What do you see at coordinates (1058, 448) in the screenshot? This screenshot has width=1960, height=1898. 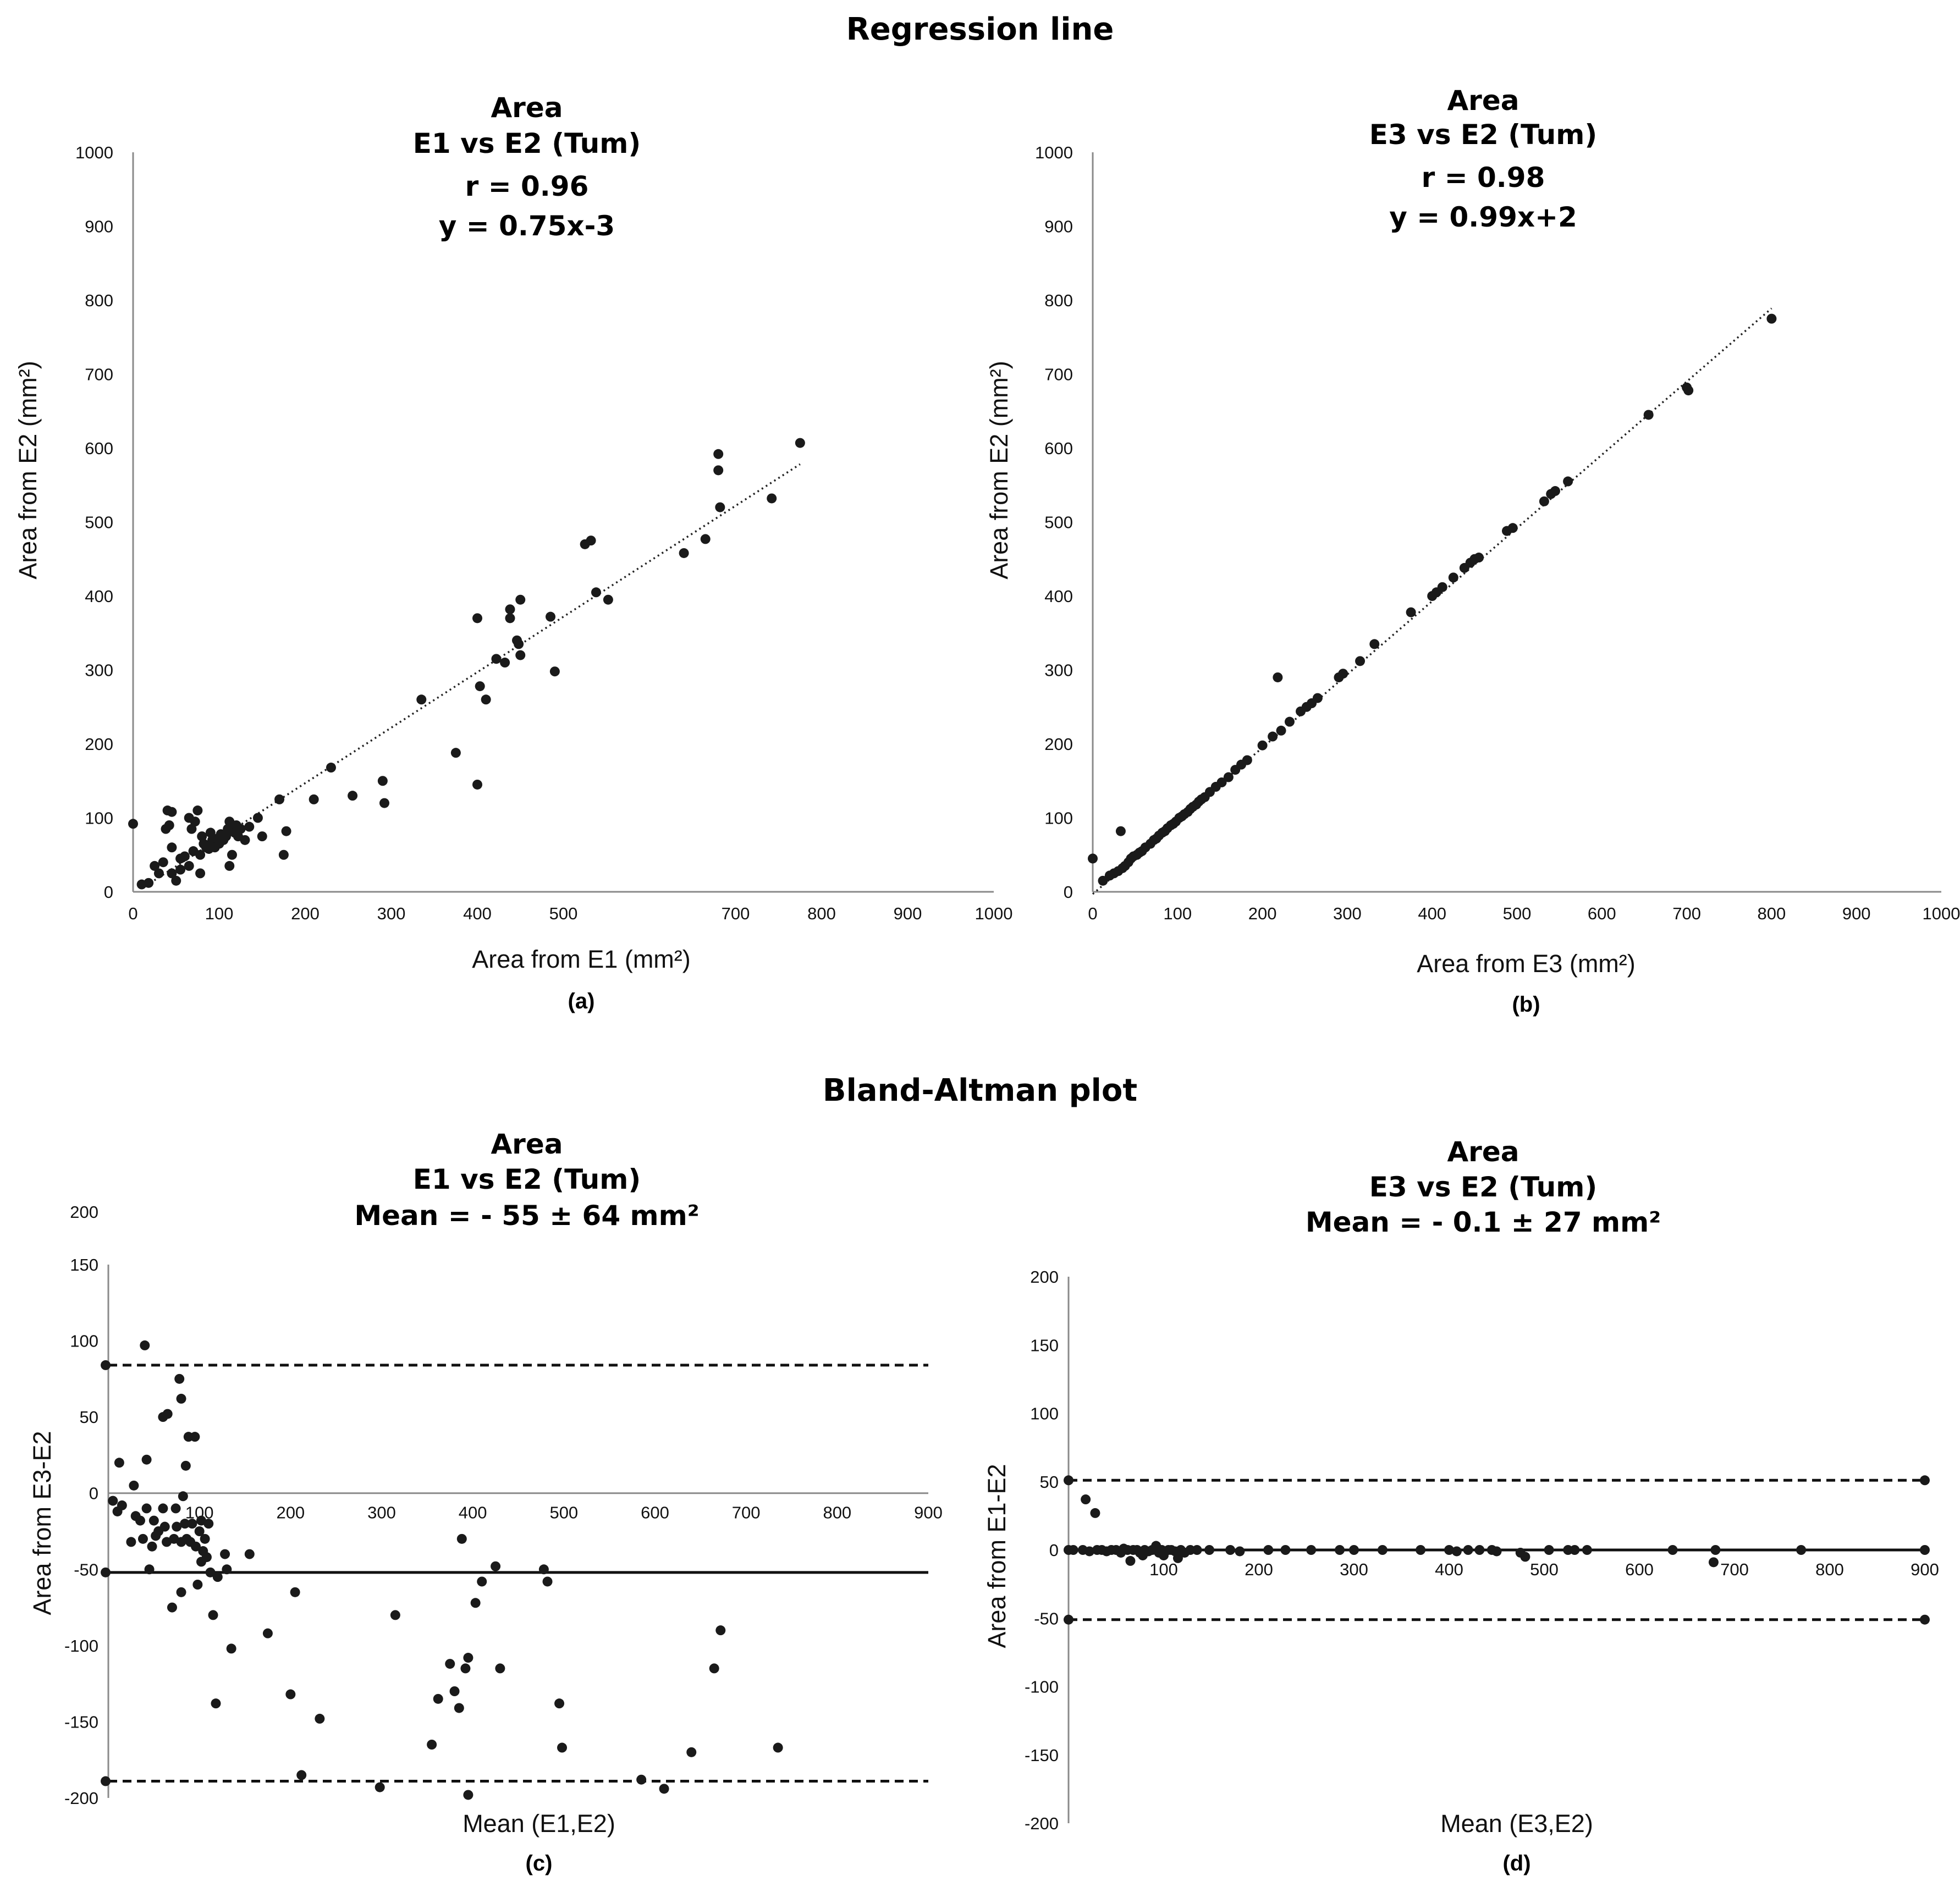 I see `y-tick-label: 600` at bounding box center [1058, 448].